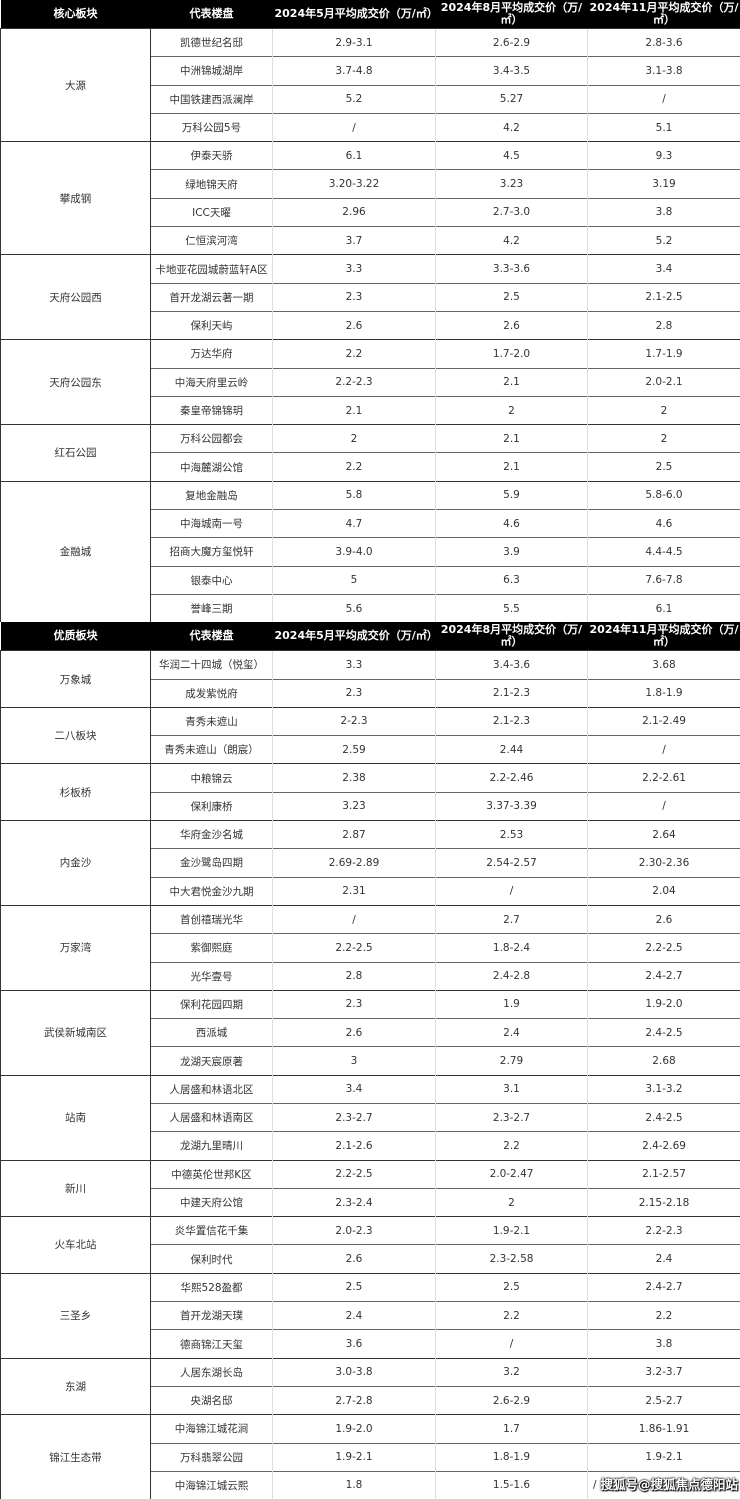 The height and width of the screenshot is (1499, 740). Describe the element at coordinates (75, 551) in the screenshot. I see `district-name: 金融城` at that location.